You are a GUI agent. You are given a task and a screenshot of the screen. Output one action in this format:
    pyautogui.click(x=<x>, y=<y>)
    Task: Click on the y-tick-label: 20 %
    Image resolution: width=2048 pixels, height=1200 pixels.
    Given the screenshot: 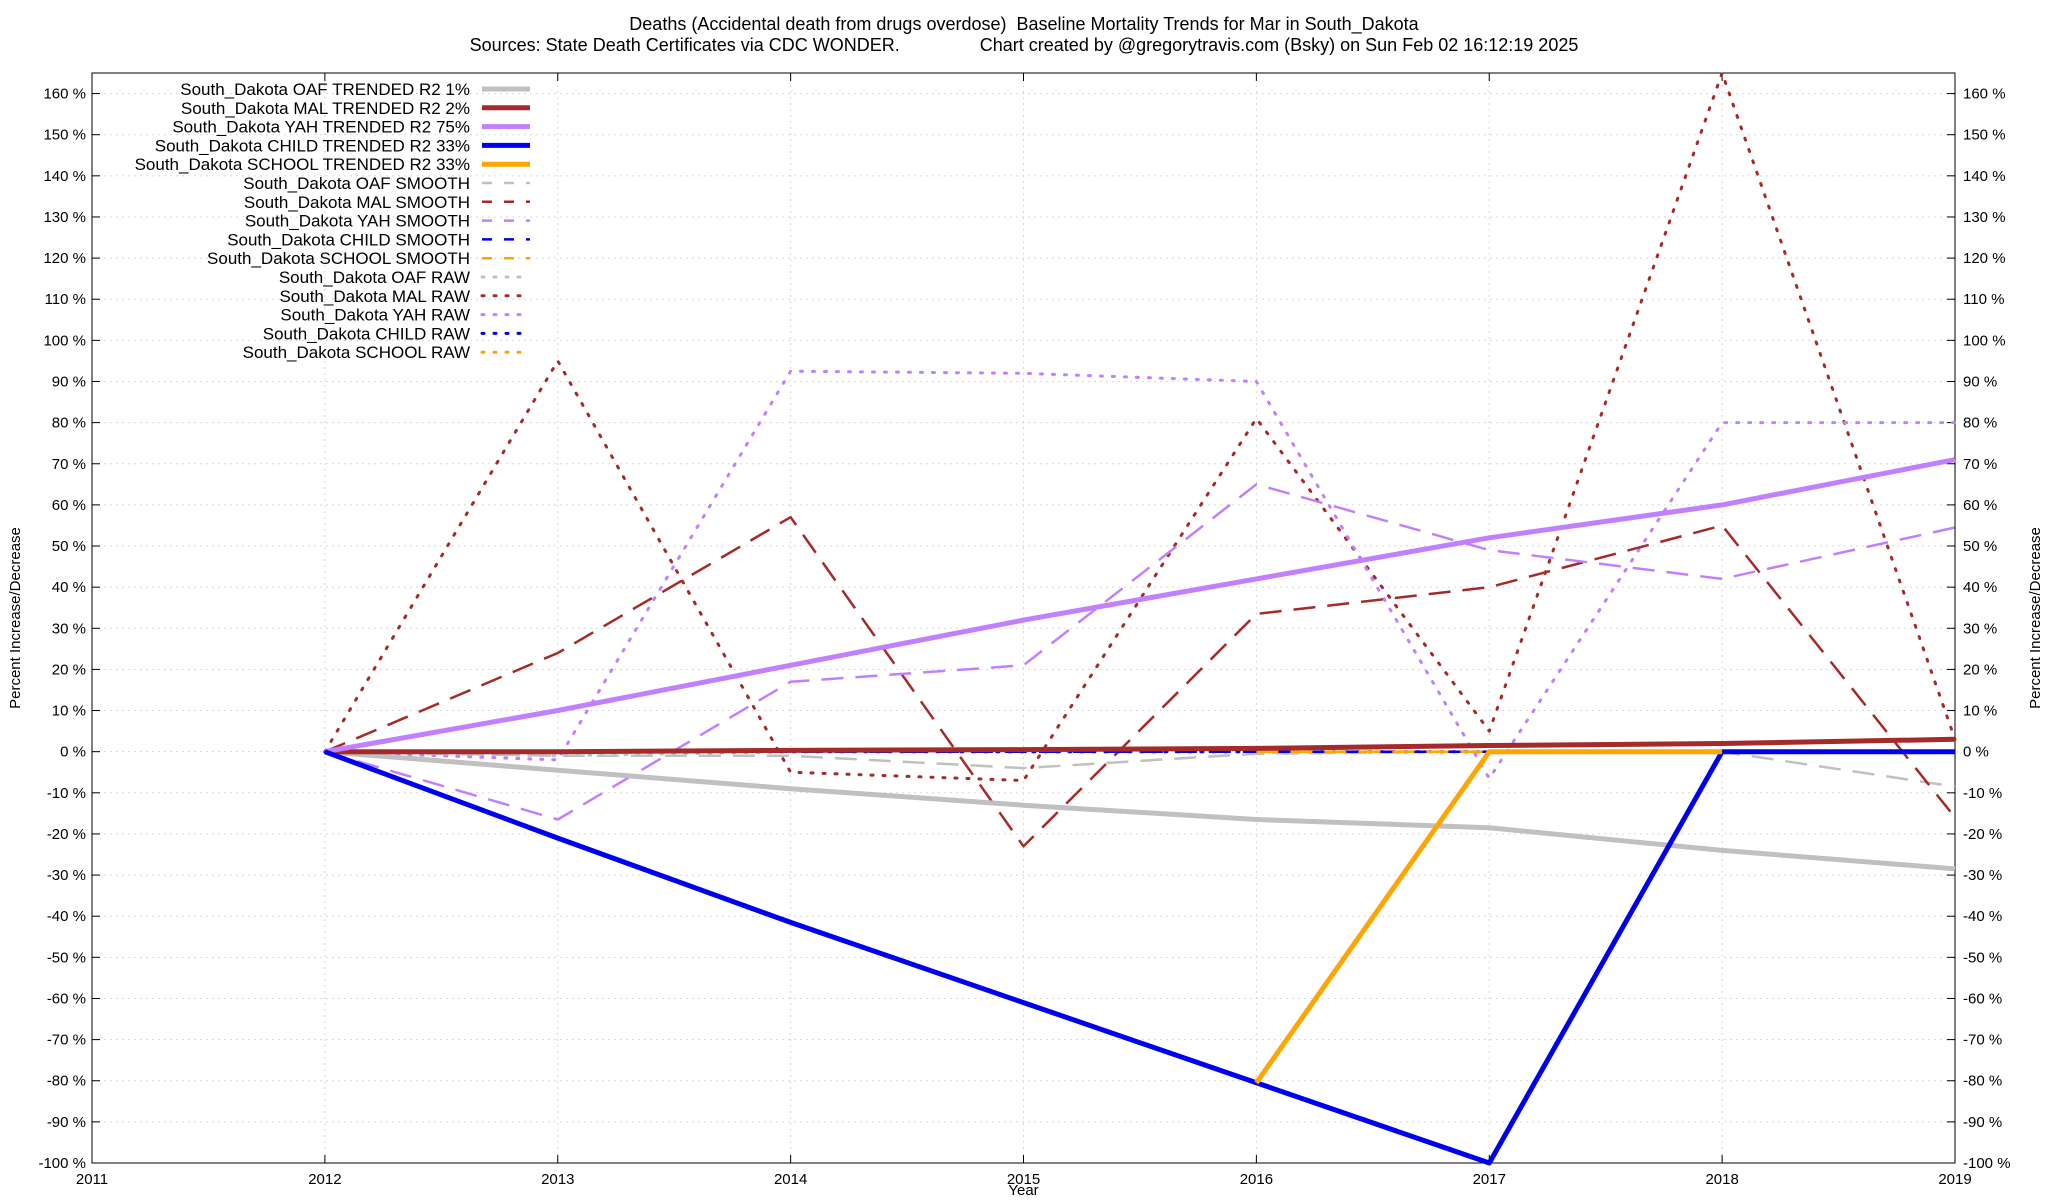 What is the action you would take?
    pyautogui.click(x=69, y=669)
    